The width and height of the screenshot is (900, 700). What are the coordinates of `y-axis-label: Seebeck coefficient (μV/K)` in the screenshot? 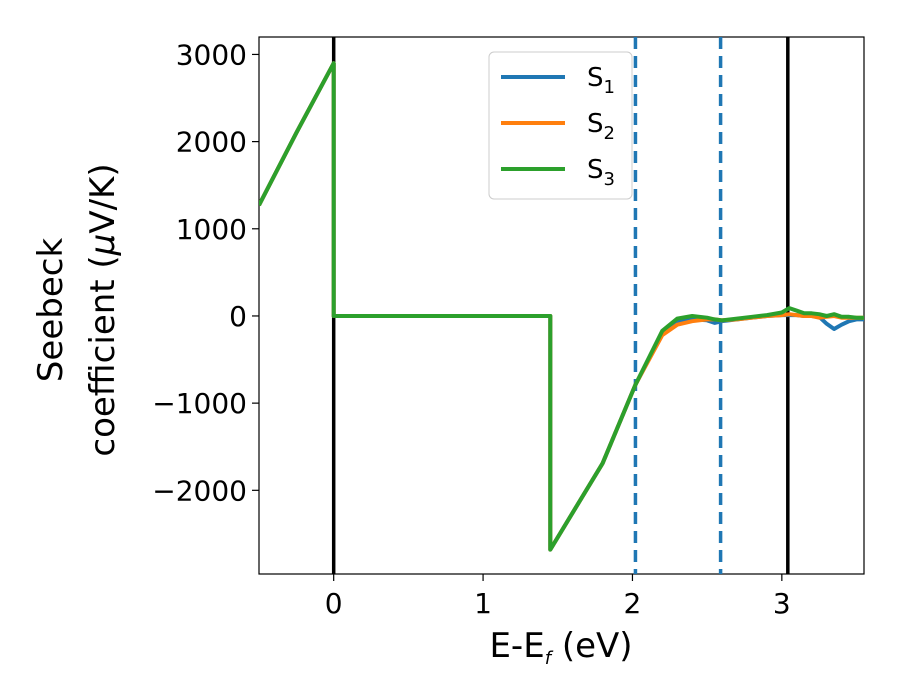 It's located at (77, 309).